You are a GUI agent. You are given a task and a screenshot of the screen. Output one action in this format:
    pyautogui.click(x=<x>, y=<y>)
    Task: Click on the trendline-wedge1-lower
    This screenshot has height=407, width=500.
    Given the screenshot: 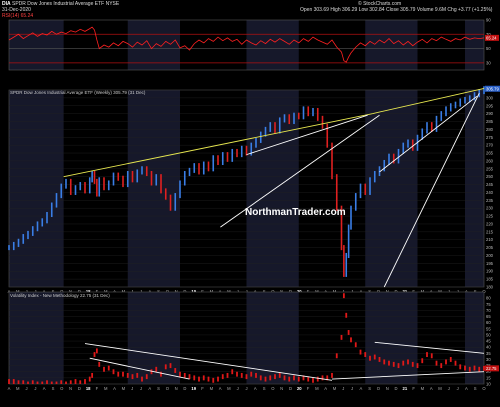 What is the action you would take?
    pyautogui.click(x=300, y=171)
    